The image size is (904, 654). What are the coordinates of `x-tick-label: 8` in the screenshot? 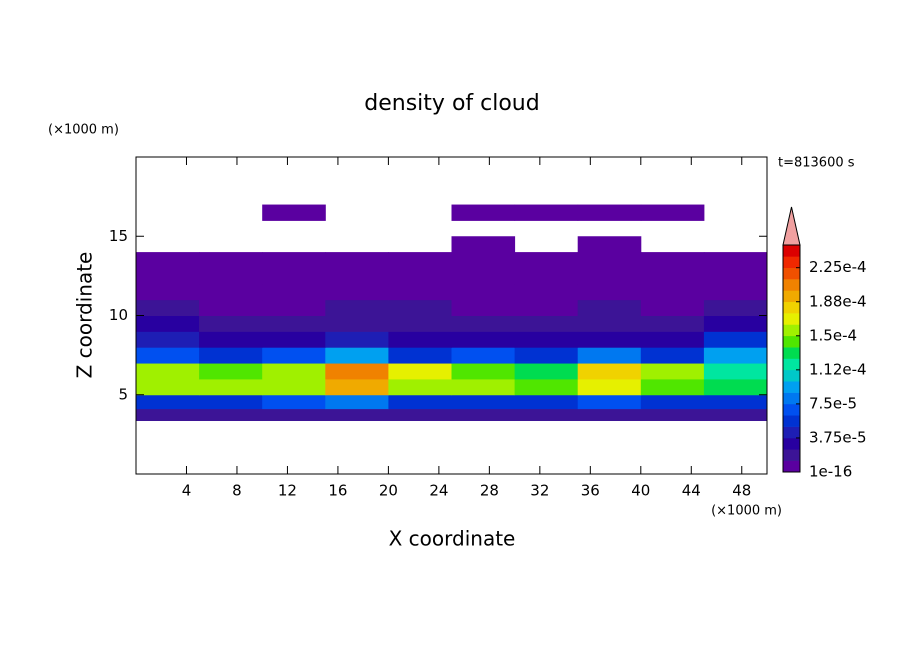 It's located at (237, 491).